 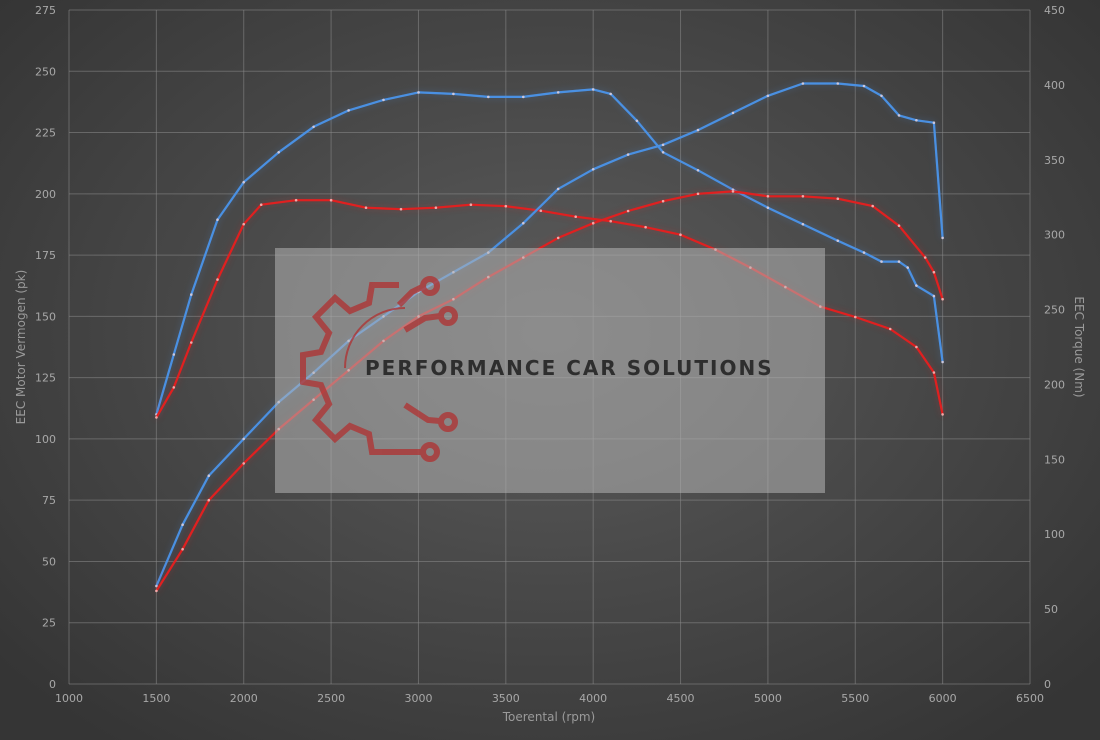 What do you see at coordinates (943, 698) in the screenshot?
I see `x-tick-label: 6000` at bounding box center [943, 698].